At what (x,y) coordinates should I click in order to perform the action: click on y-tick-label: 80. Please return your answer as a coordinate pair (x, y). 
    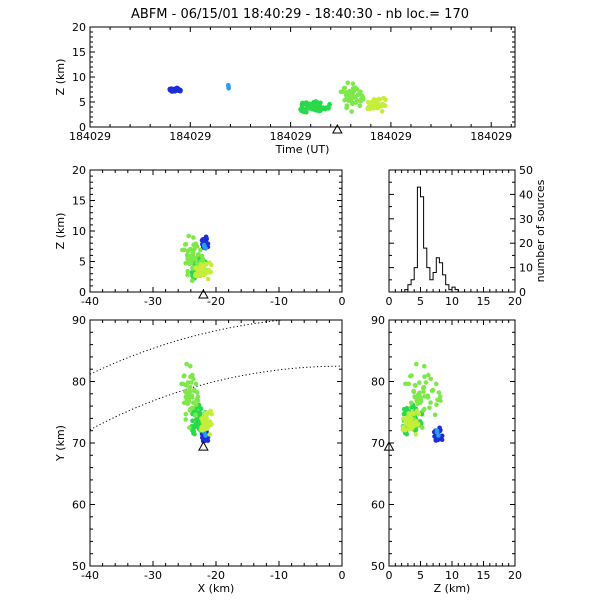
    Looking at the image, I should click on (378, 382).